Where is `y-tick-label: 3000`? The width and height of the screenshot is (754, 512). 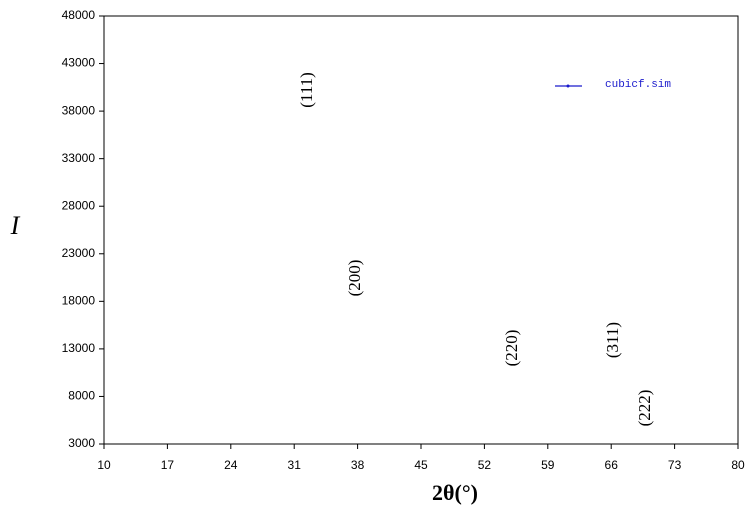 y-tick-label: 3000 is located at coordinates (81, 443).